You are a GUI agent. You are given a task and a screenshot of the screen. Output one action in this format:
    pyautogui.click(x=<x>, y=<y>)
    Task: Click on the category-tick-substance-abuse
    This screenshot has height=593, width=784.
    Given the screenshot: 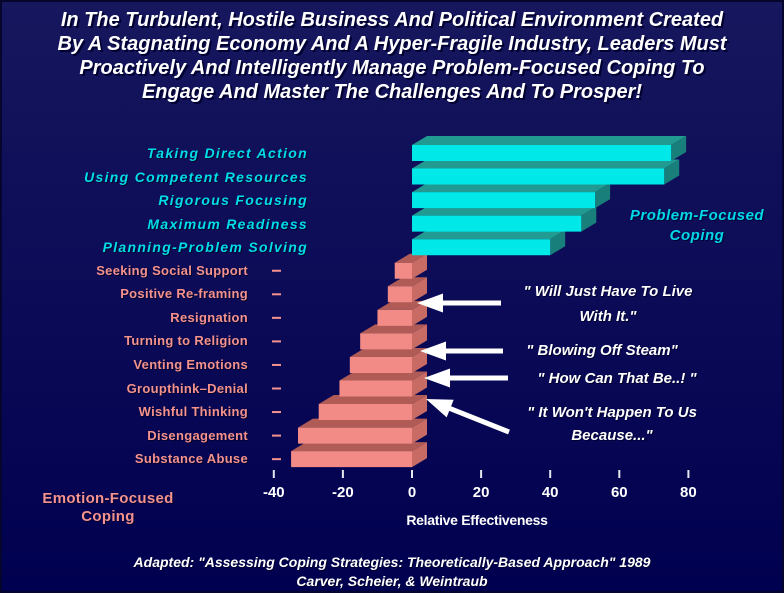 What is the action you would take?
    pyautogui.click(x=276, y=459)
    